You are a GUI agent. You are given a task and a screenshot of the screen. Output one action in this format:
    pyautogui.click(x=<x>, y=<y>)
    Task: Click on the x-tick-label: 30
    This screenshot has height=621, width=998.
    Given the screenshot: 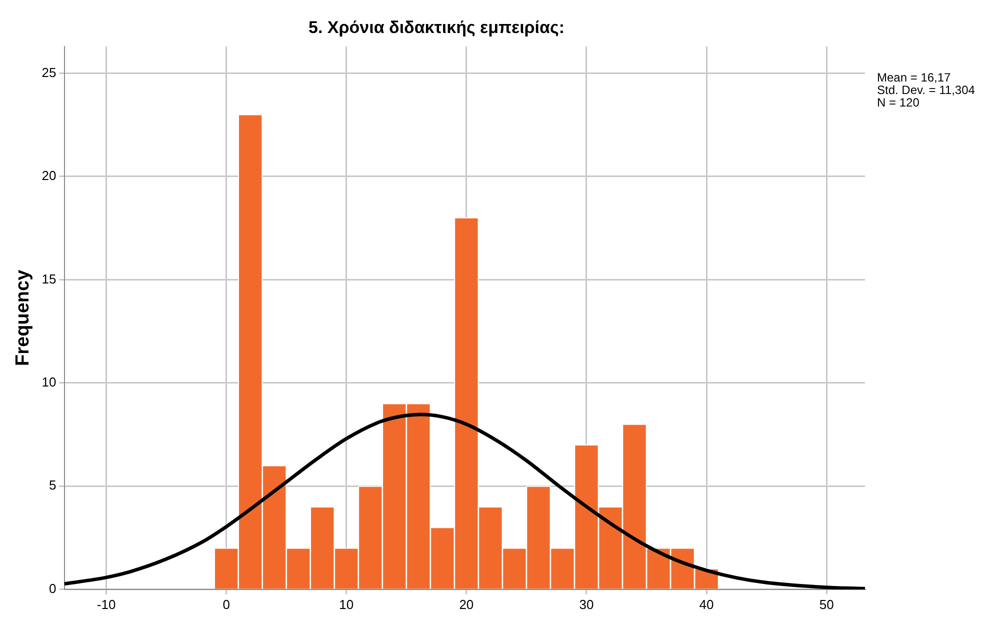 What is the action you would take?
    pyautogui.click(x=586, y=604)
    